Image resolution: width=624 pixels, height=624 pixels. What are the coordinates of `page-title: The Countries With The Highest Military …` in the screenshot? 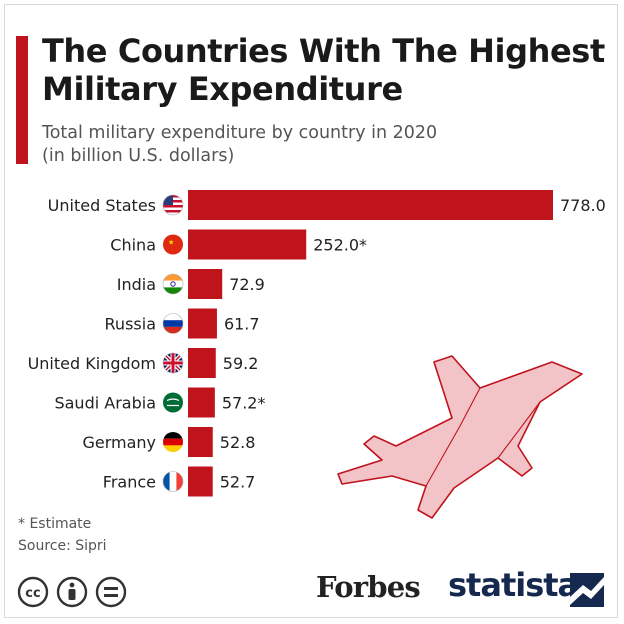 It's located at (323, 70).